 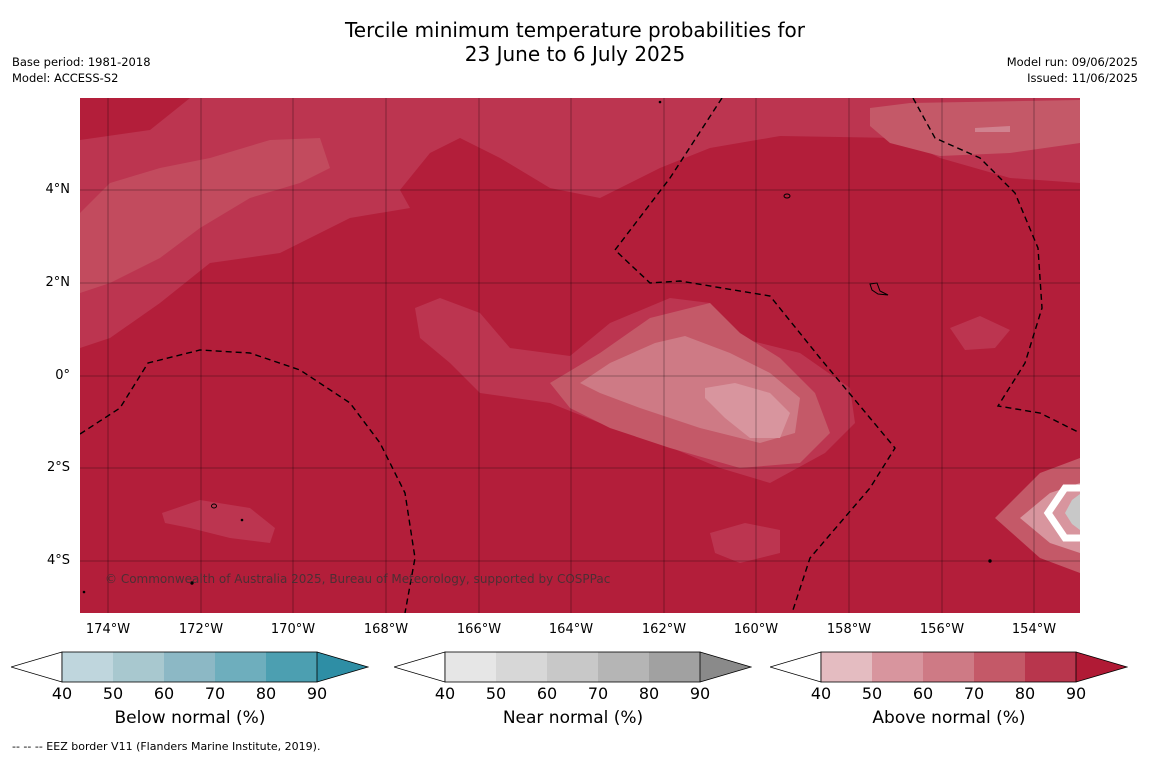 What do you see at coordinates (756, 629) in the screenshot?
I see `lon-label-160w: 160°W` at bounding box center [756, 629].